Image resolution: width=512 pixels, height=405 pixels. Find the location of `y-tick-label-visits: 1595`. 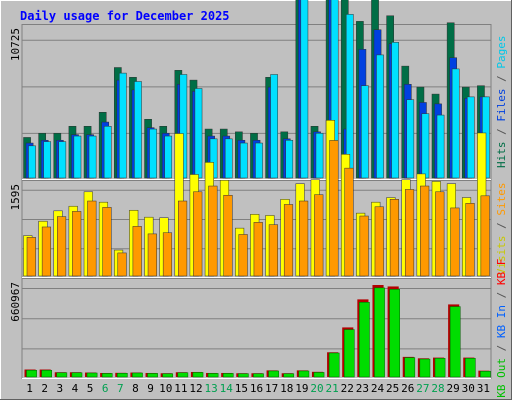

y-tick-label-visits: 1595 is located at coordinates (15, 197).